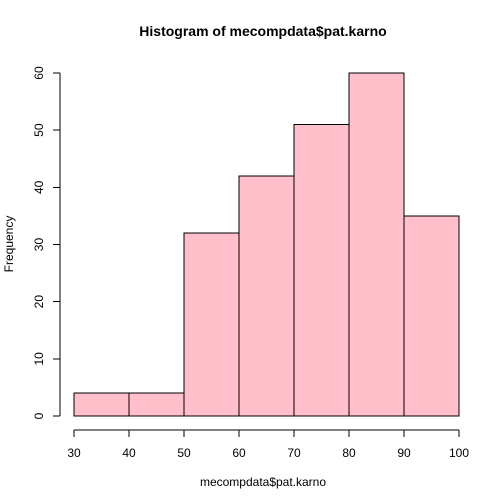 Image resolution: width=504 pixels, height=504 pixels. Describe the element at coordinates (39, 302) in the screenshot. I see `y-tick-label-20: 20` at that location.